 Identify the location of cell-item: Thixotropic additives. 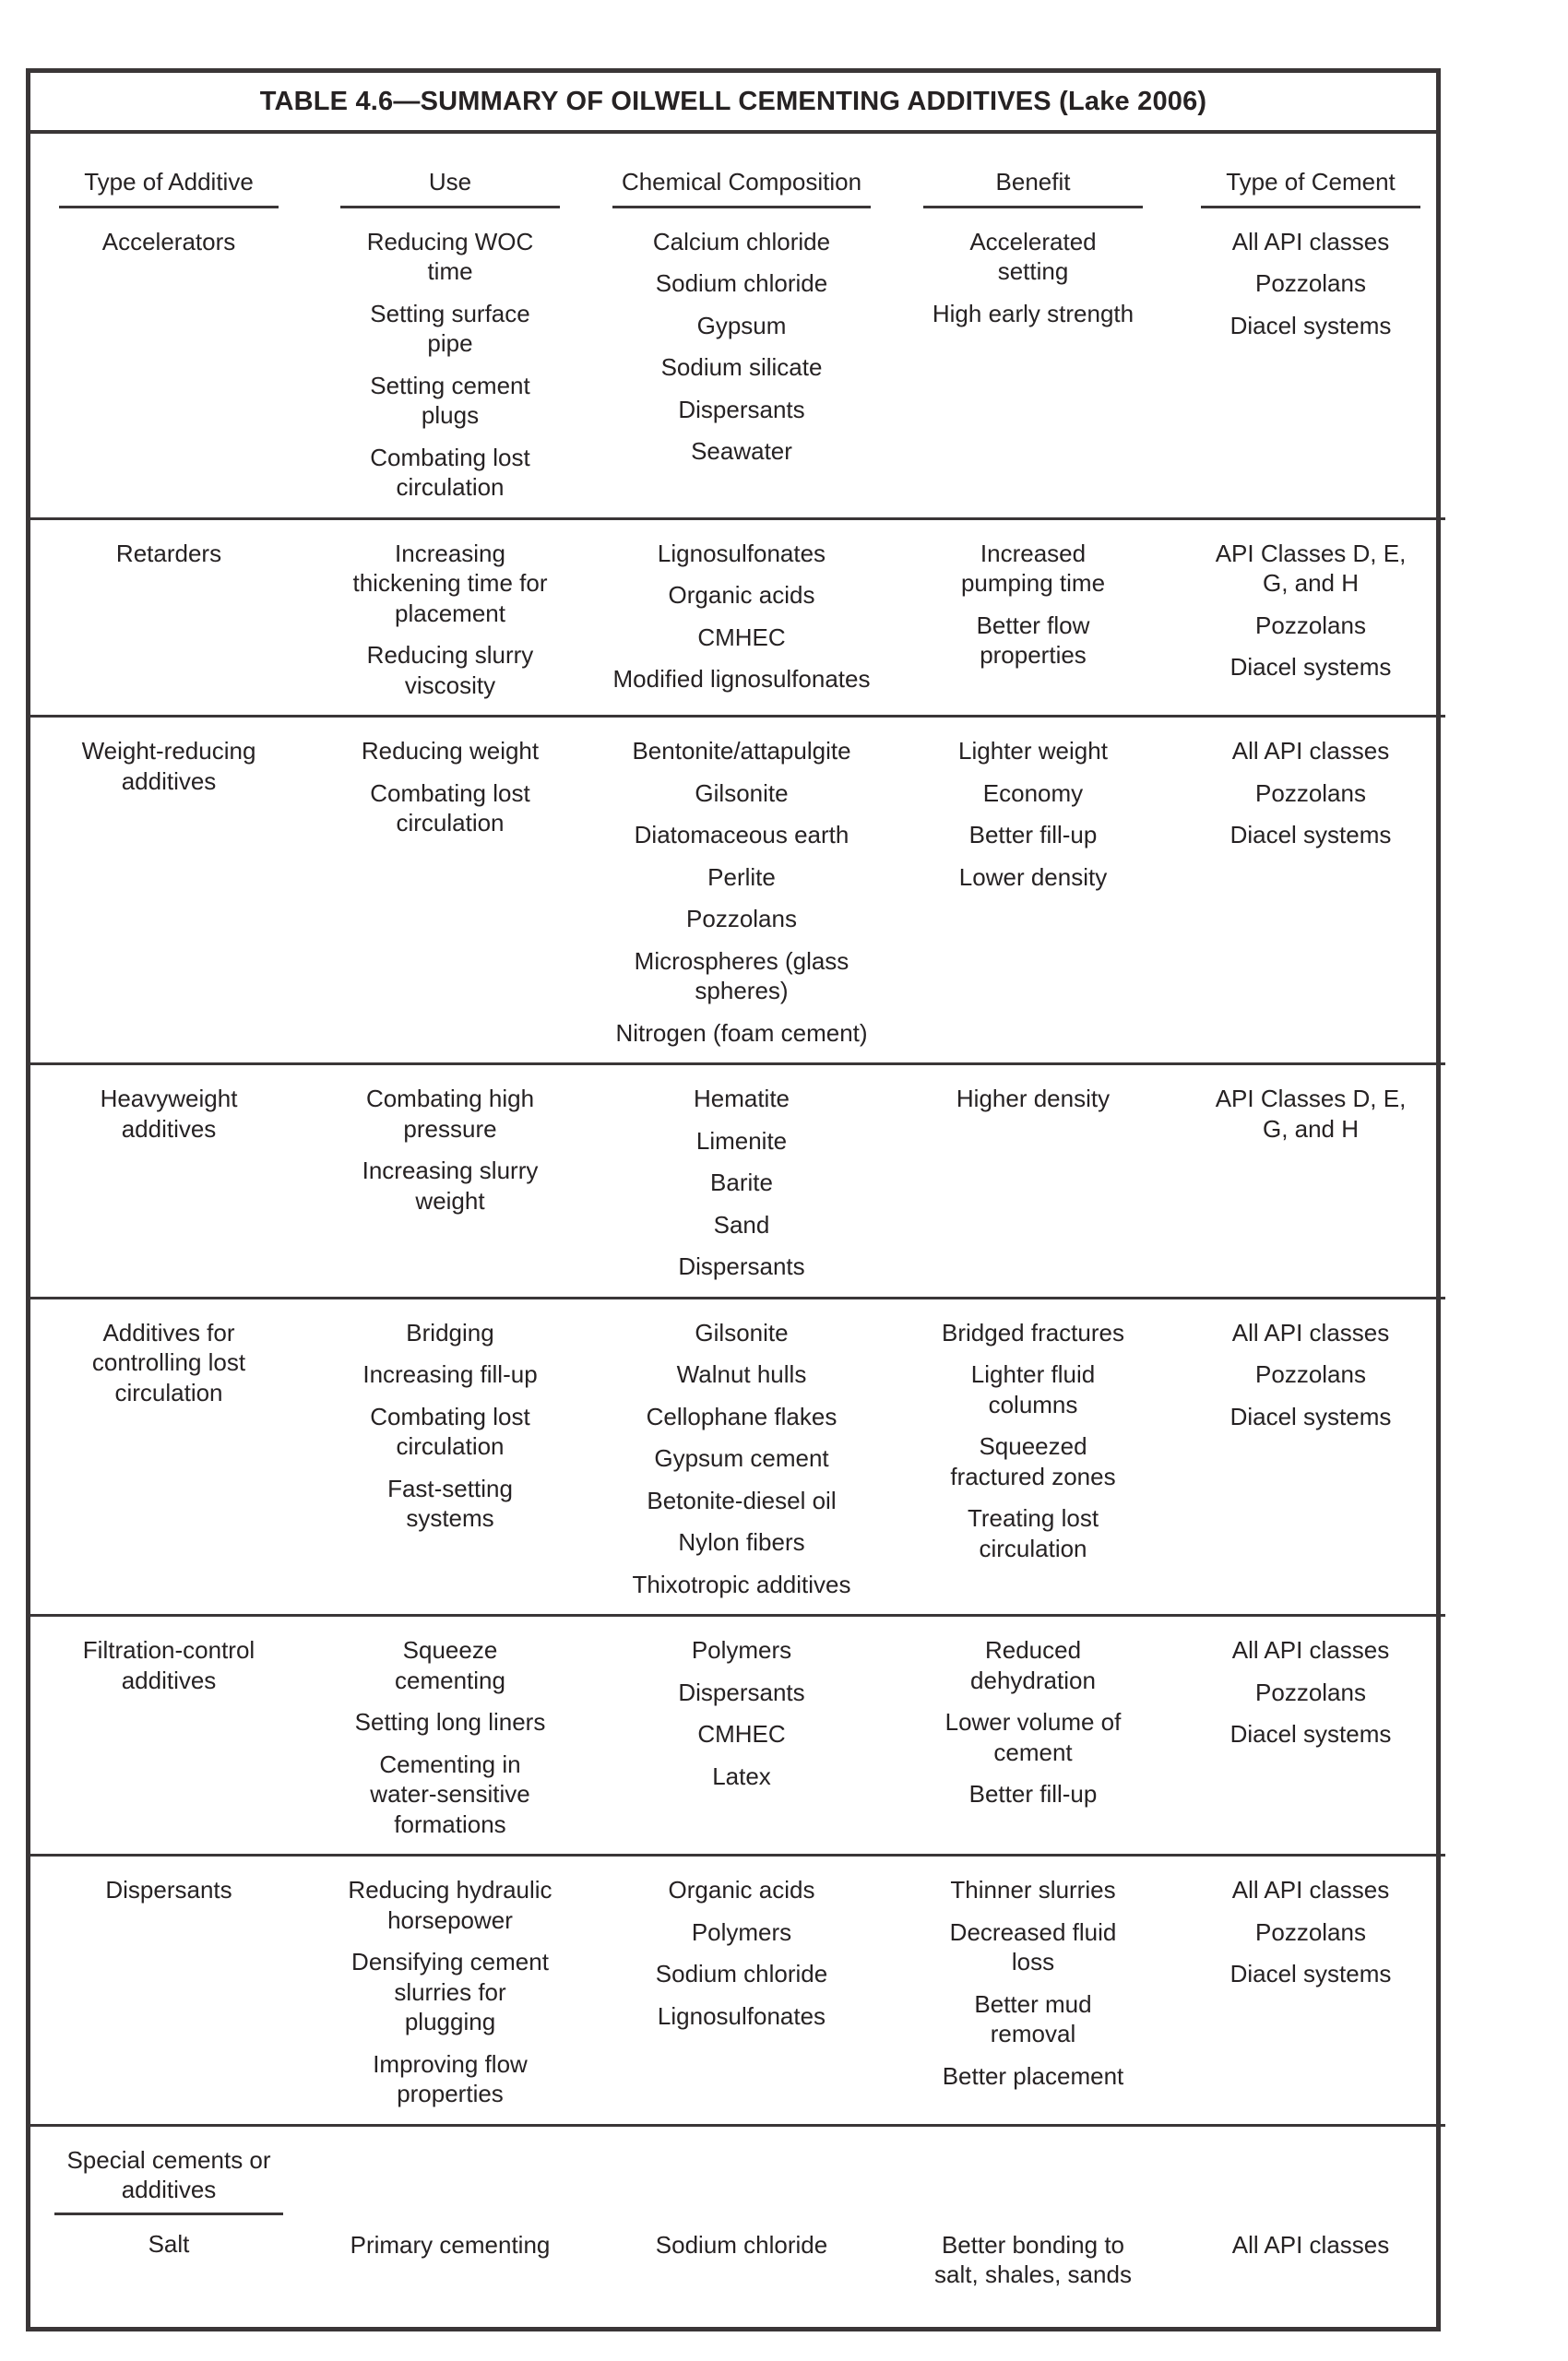
(741, 1584).